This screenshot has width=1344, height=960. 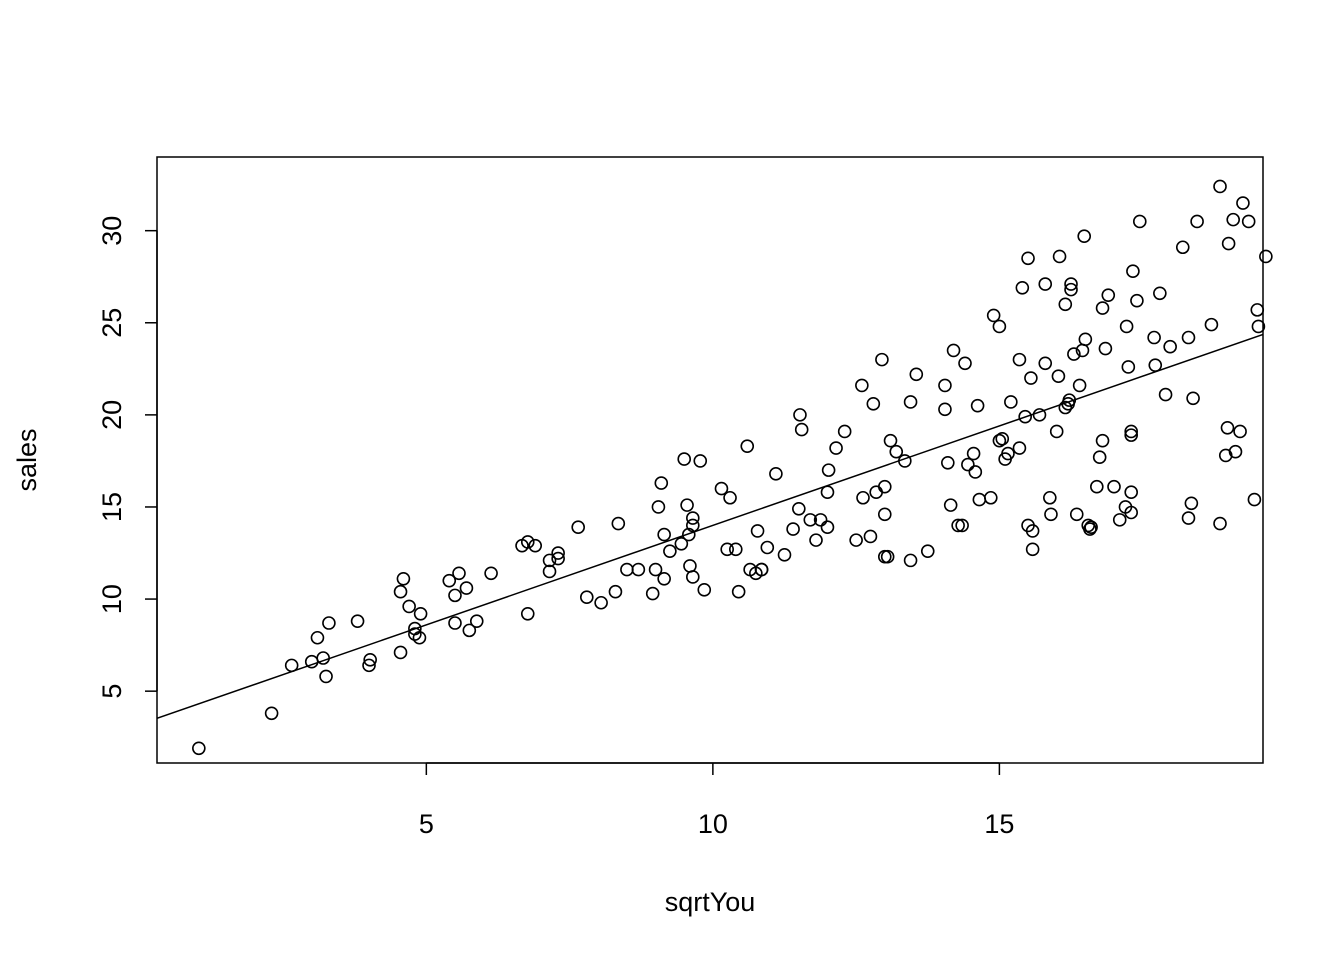 What do you see at coordinates (713, 824) in the screenshot?
I see `x-tick-label: 10` at bounding box center [713, 824].